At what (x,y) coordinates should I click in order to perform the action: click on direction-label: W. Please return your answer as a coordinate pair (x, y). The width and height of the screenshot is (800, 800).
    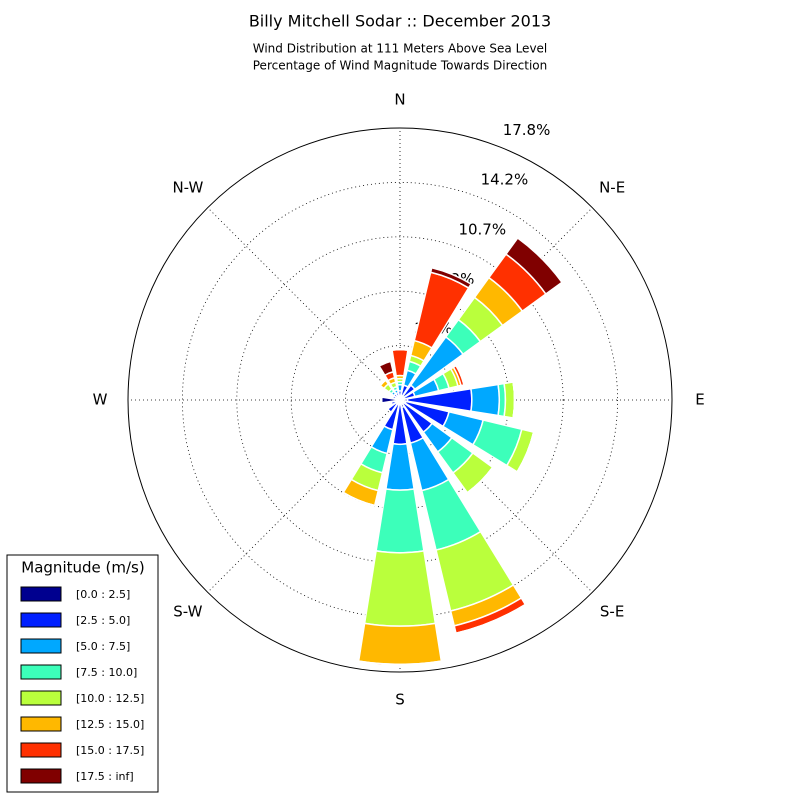
    Looking at the image, I should click on (100, 400).